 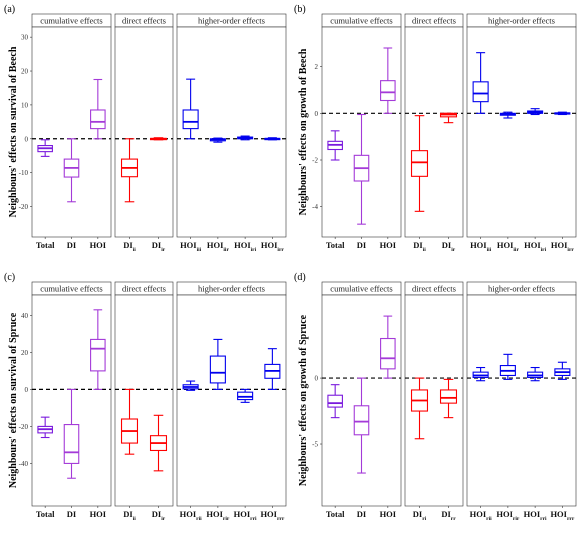 I want to click on x-category-label: HOIirr, so click(x=563, y=246).